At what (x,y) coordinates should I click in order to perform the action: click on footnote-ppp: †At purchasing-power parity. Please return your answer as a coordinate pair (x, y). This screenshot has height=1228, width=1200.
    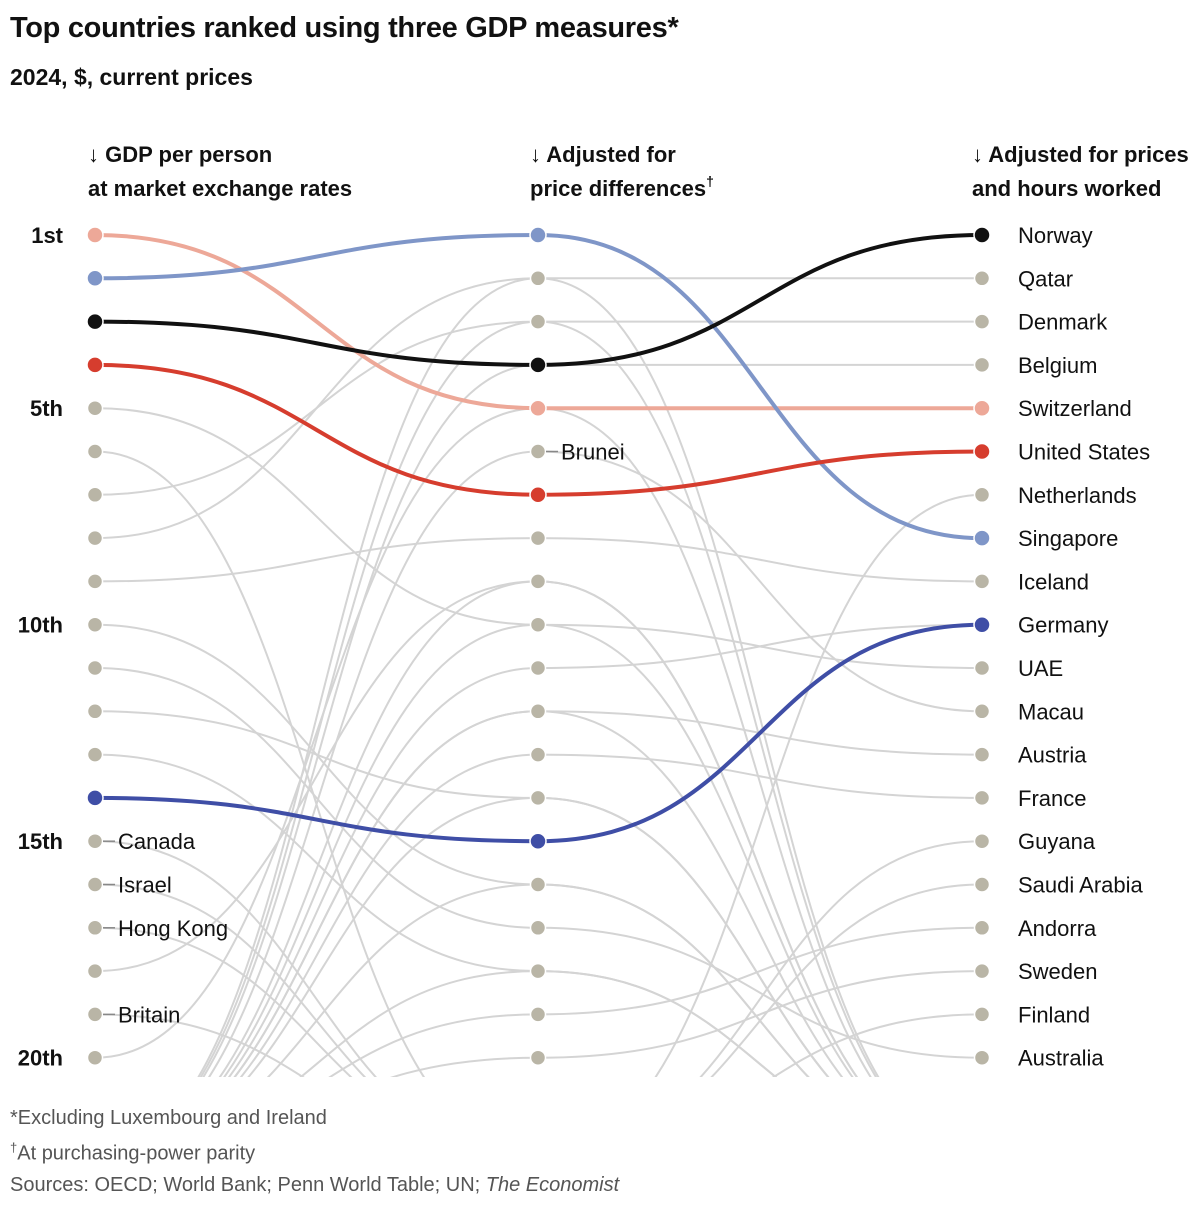
    Looking at the image, I should click on (132, 1153).